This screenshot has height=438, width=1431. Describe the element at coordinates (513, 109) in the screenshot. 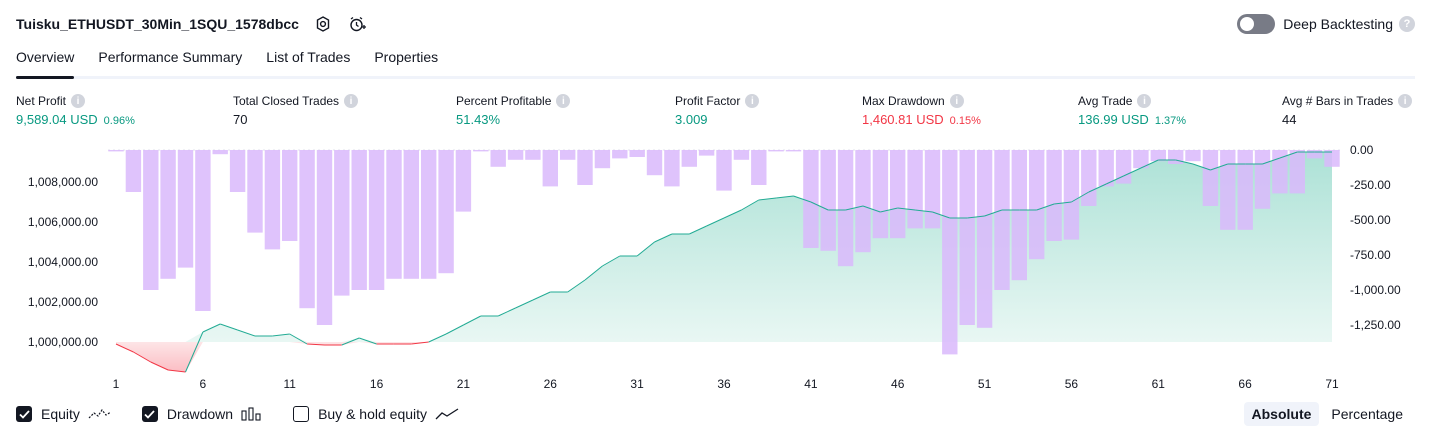

I see `metric-percent-profitable: Percent Profitable i 51.43%` at that location.